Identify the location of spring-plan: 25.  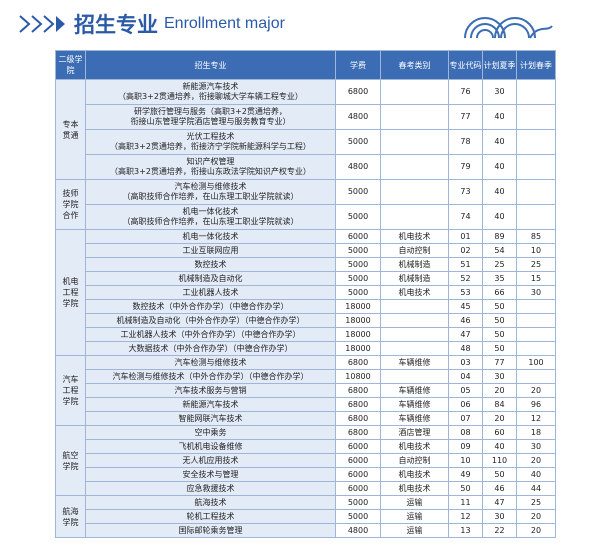
(536, 502).